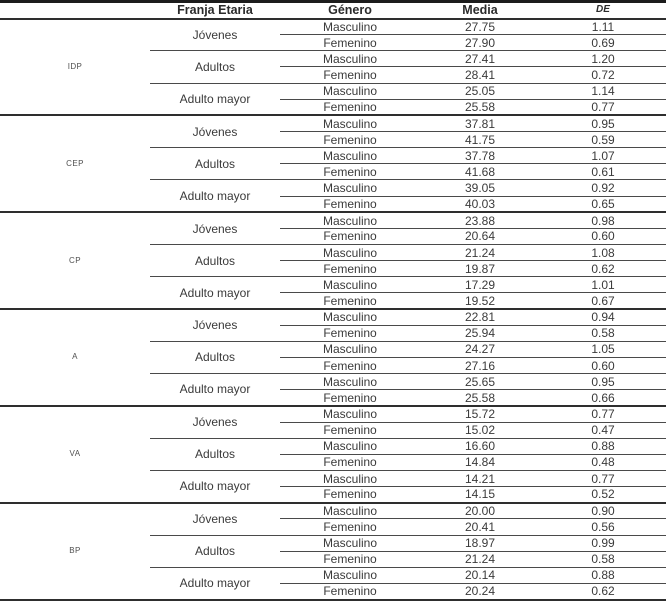 This screenshot has width=672, height=604. What do you see at coordinates (480, 91) in the screenshot?
I see `media-cell: 25.05` at bounding box center [480, 91].